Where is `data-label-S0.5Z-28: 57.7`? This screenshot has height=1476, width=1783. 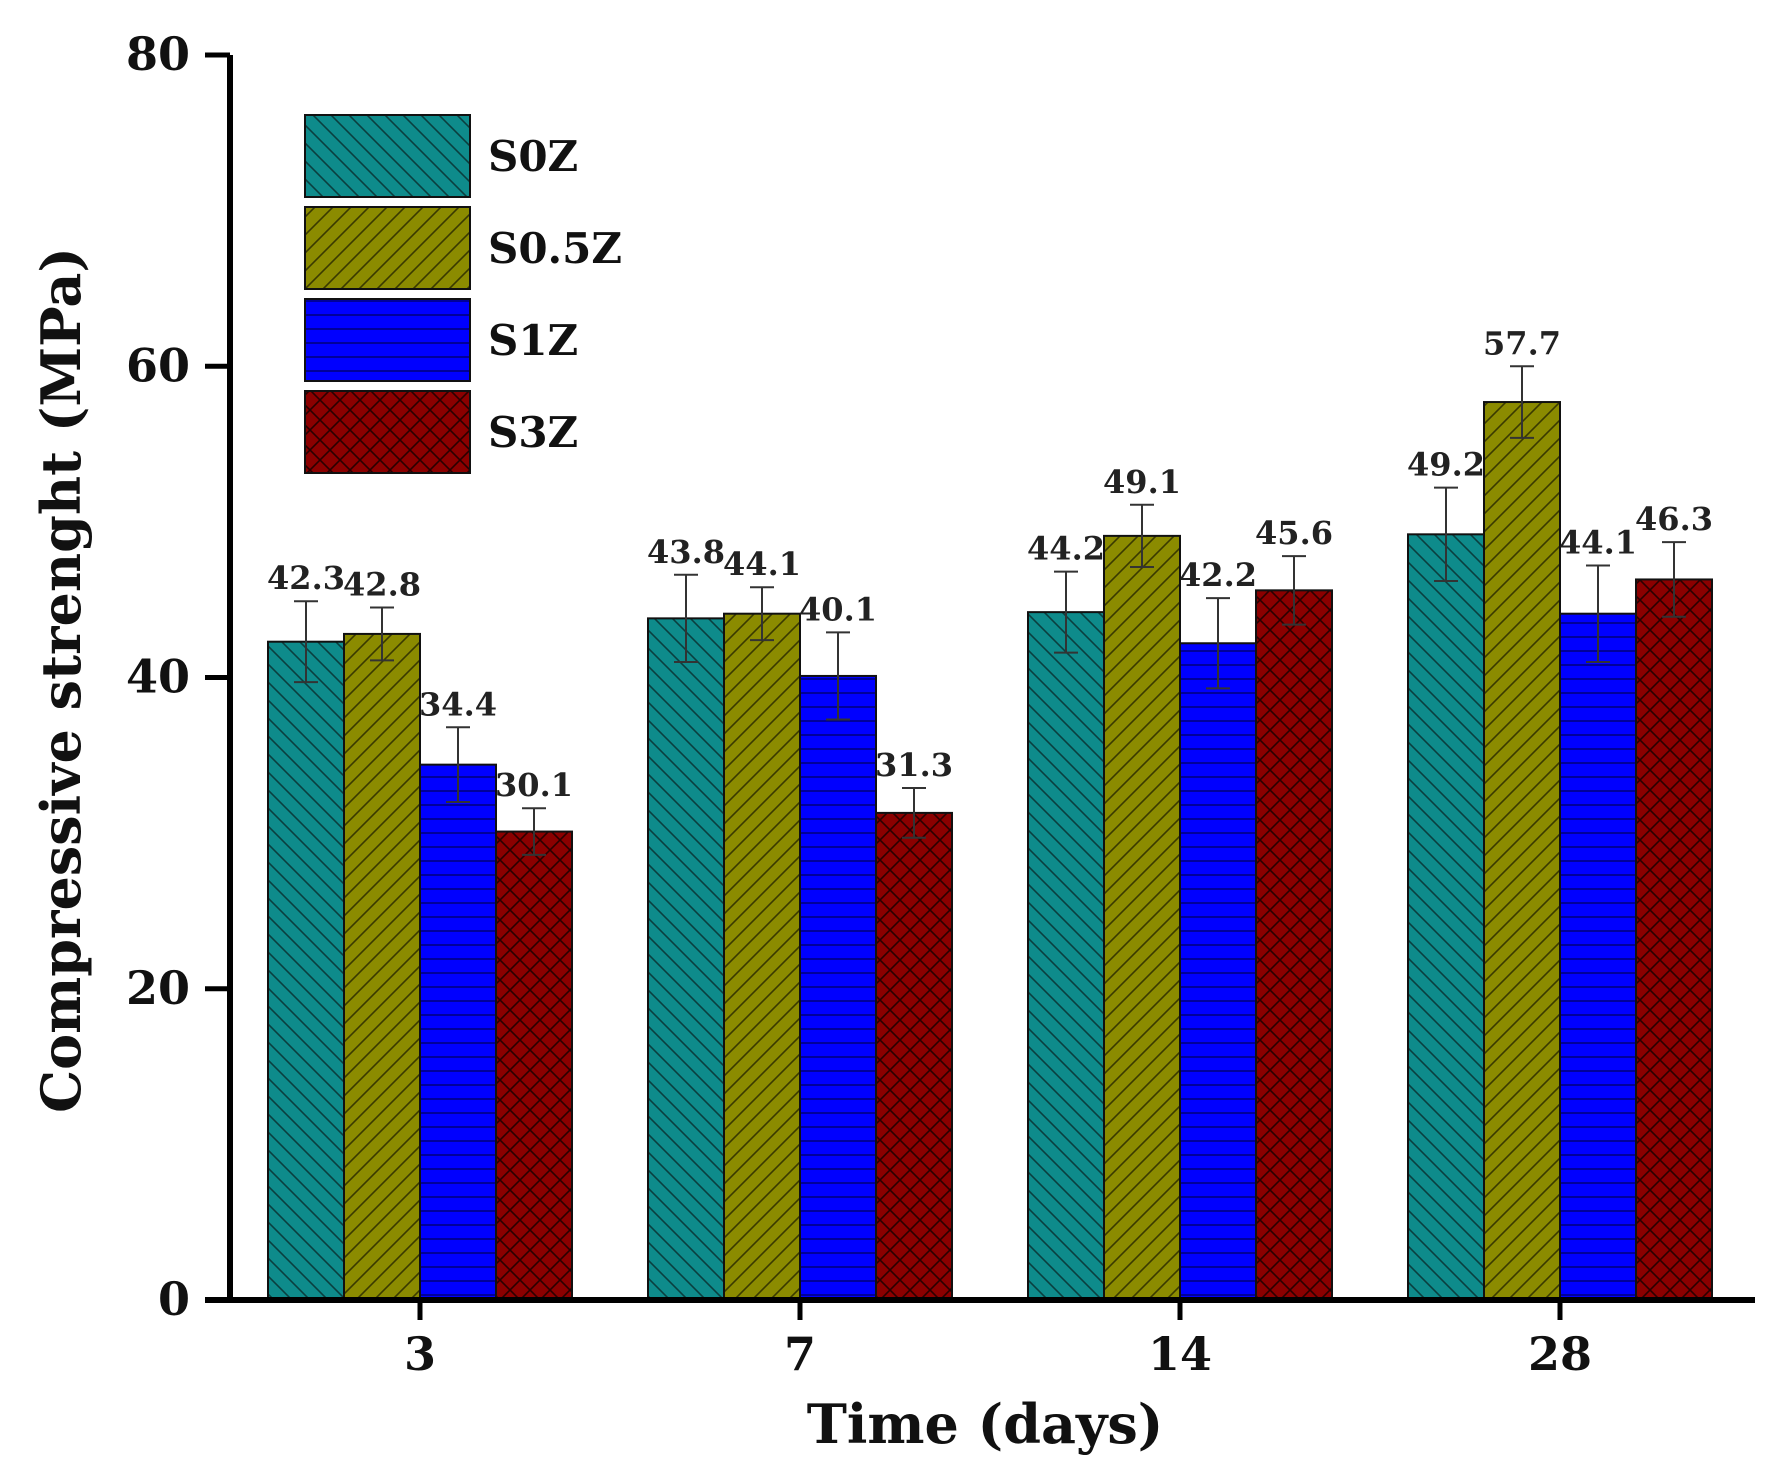 data-label-S0.5Z-28: 57.7 is located at coordinates (1522, 343).